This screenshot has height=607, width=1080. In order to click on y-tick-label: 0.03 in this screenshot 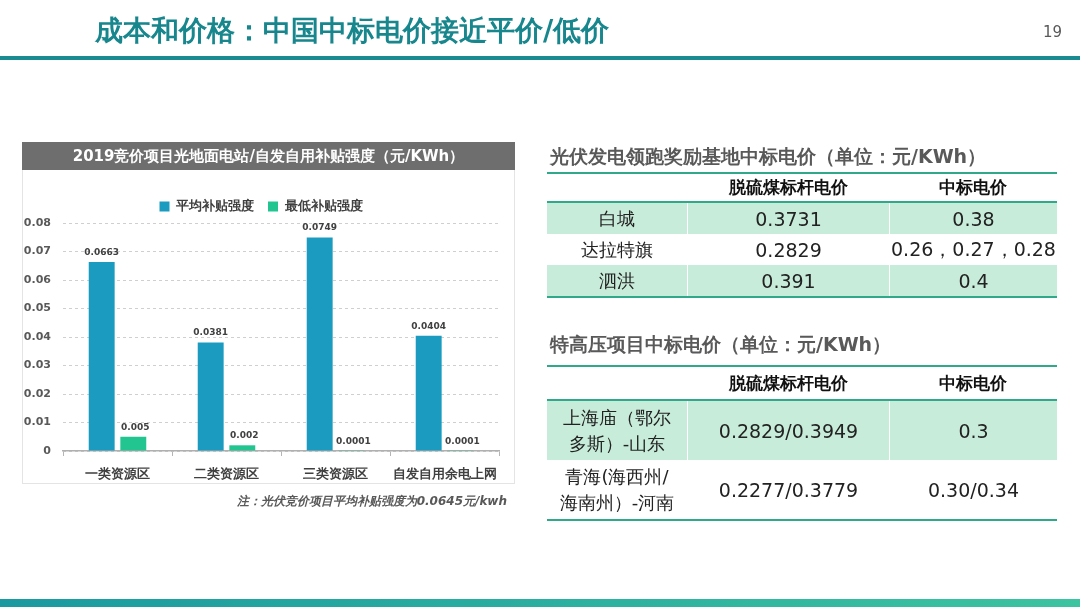, I will do `click(37, 365)`.